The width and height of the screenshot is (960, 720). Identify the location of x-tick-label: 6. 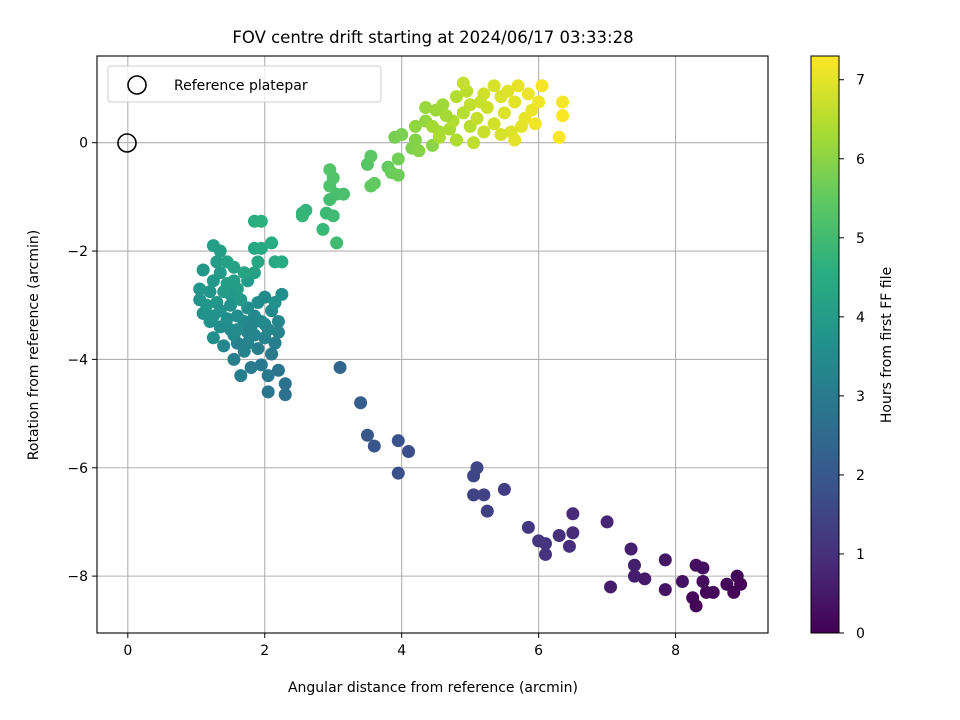
(538, 651).